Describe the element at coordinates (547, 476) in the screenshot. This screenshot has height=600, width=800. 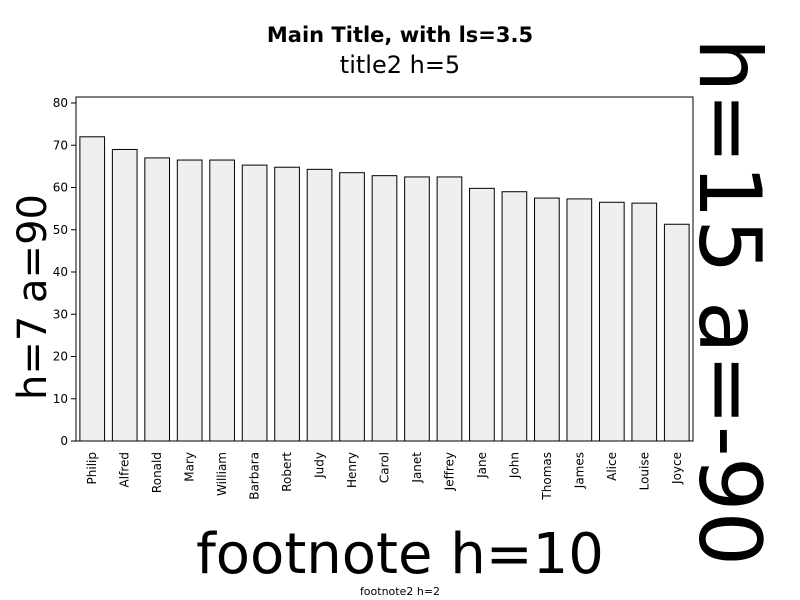
I see `x-tick-label: Thomas` at that location.